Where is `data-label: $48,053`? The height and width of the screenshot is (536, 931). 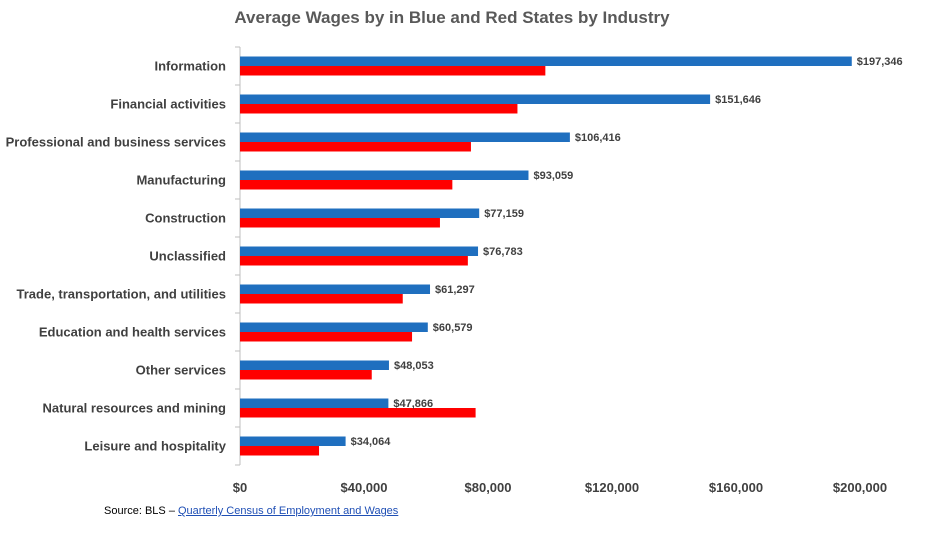
data-label: $48,053 is located at coordinates (414, 366).